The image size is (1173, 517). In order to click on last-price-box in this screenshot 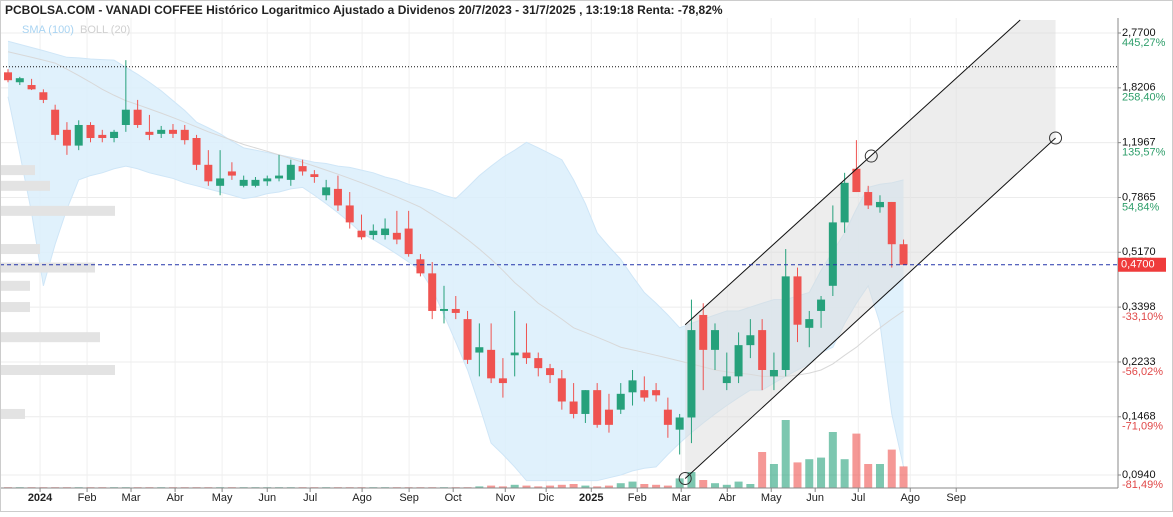, I will do `click(1142, 264)`.